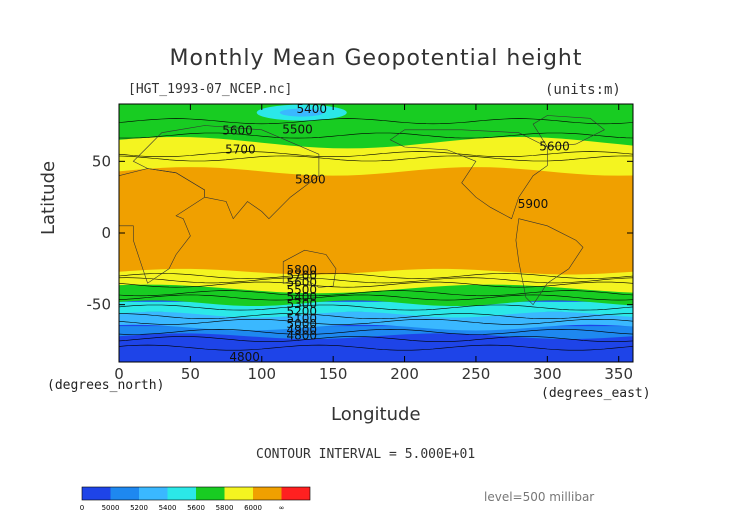  Describe the element at coordinates (547, 374) in the screenshot. I see `x-tick-label: 300` at that location.